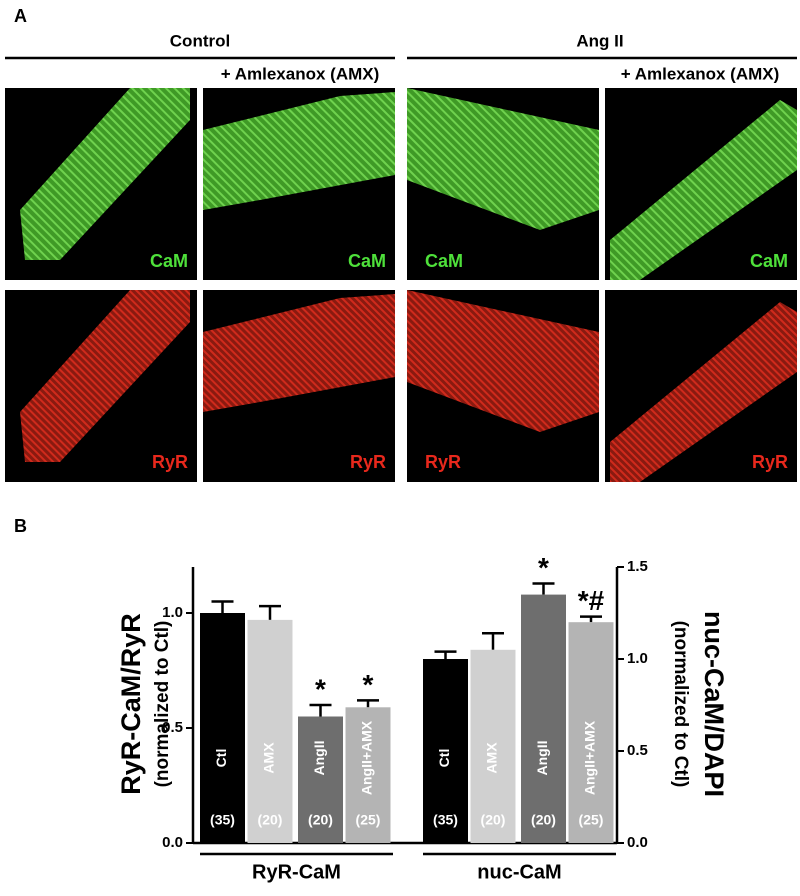 Image resolution: width=800 pixels, height=896 pixels. What do you see at coordinates (637, 658) in the screenshot?
I see `y2-tick-label: 1.0` at bounding box center [637, 658].